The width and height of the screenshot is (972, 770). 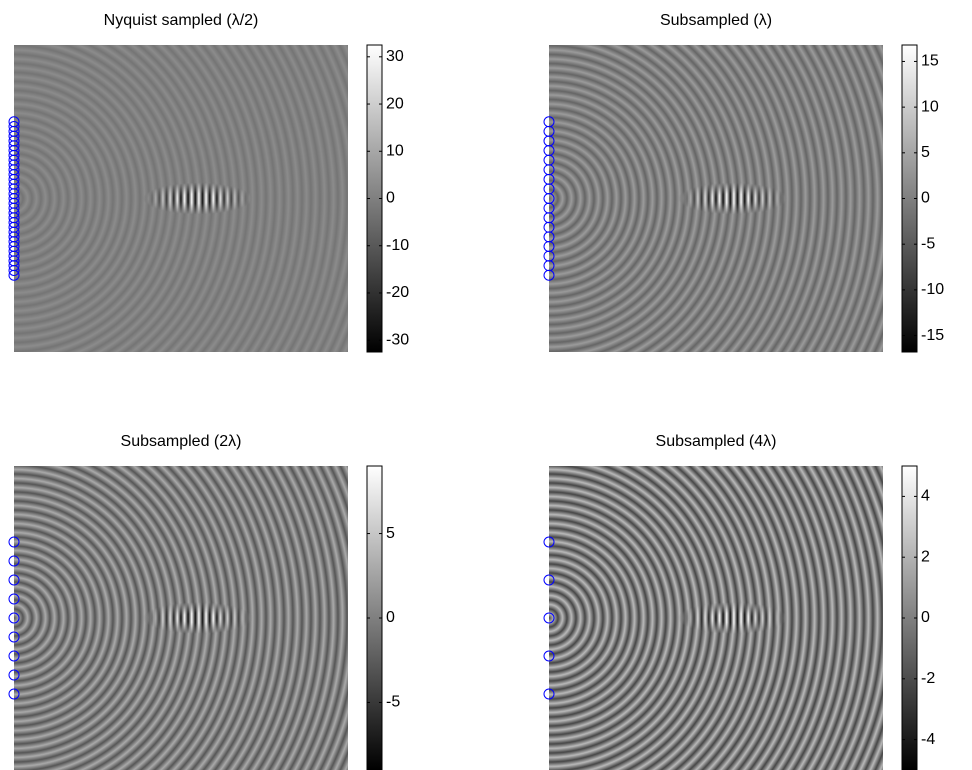 What do you see at coordinates (928, 739) in the screenshot?
I see `colorbar-tick-label: -4` at bounding box center [928, 739].